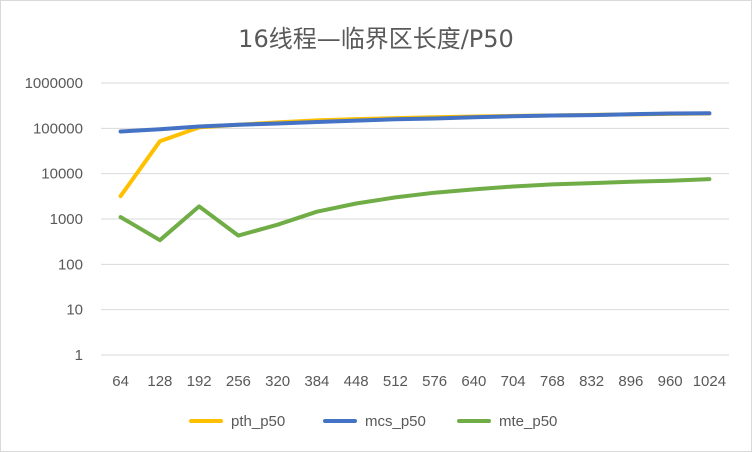 This screenshot has width=752, height=452. What do you see at coordinates (316, 381) in the screenshot?
I see `x-tick-label: 384` at bounding box center [316, 381].